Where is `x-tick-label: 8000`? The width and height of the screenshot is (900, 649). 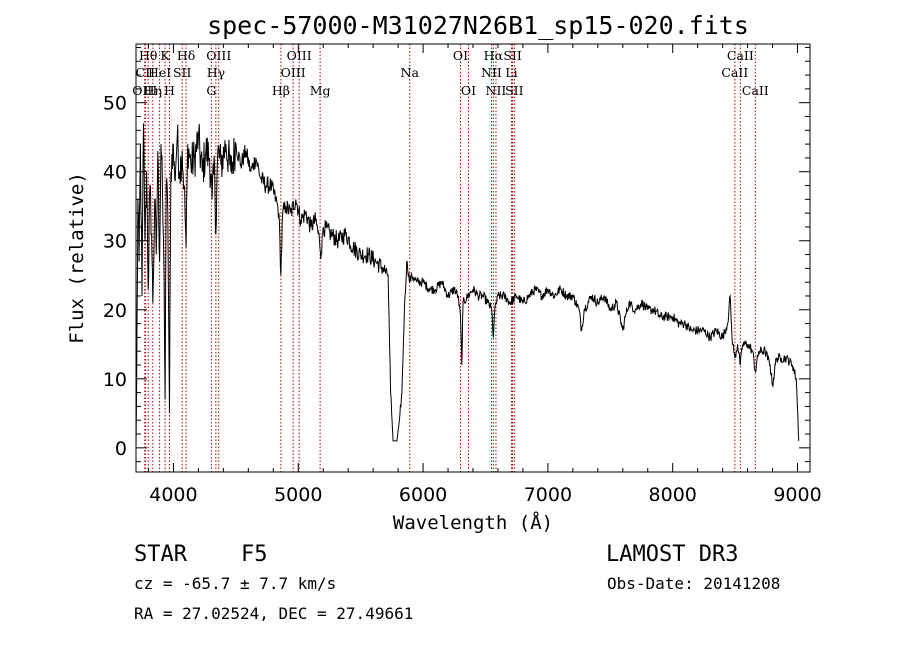 x-tick-label: 8000 is located at coordinates (673, 495).